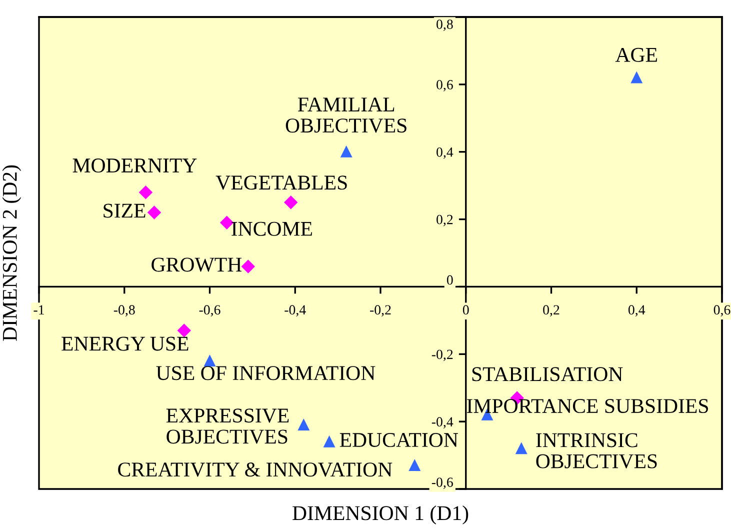 The width and height of the screenshot is (731, 531). I want to click on annotation: FAMILIAL OBJECTIVES, so click(346, 115).